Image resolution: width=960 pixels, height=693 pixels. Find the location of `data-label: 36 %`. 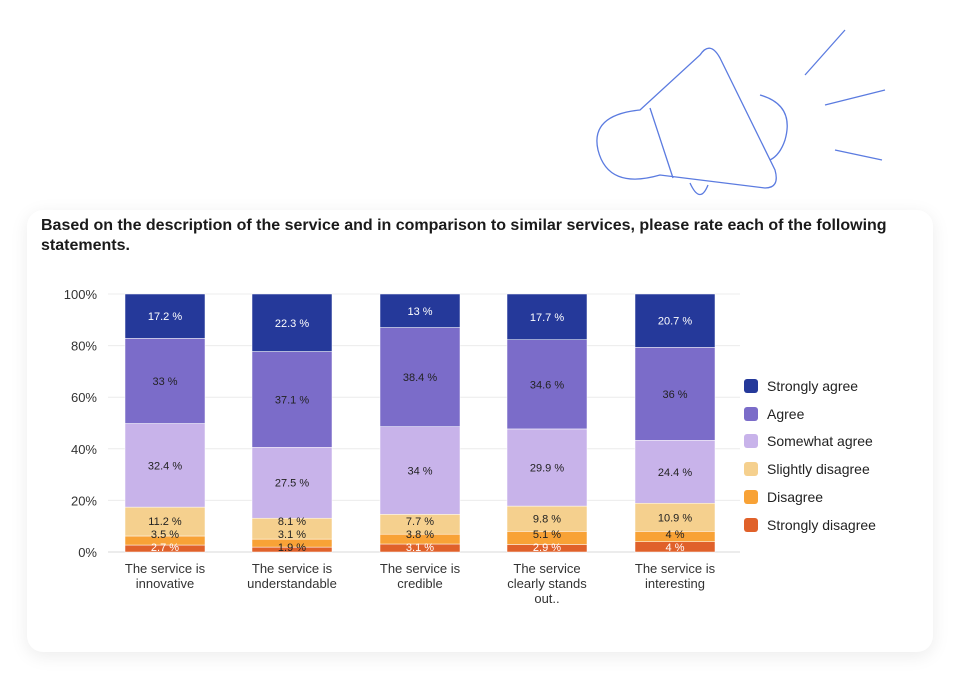

data-label: 36 % is located at coordinates (674, 395).